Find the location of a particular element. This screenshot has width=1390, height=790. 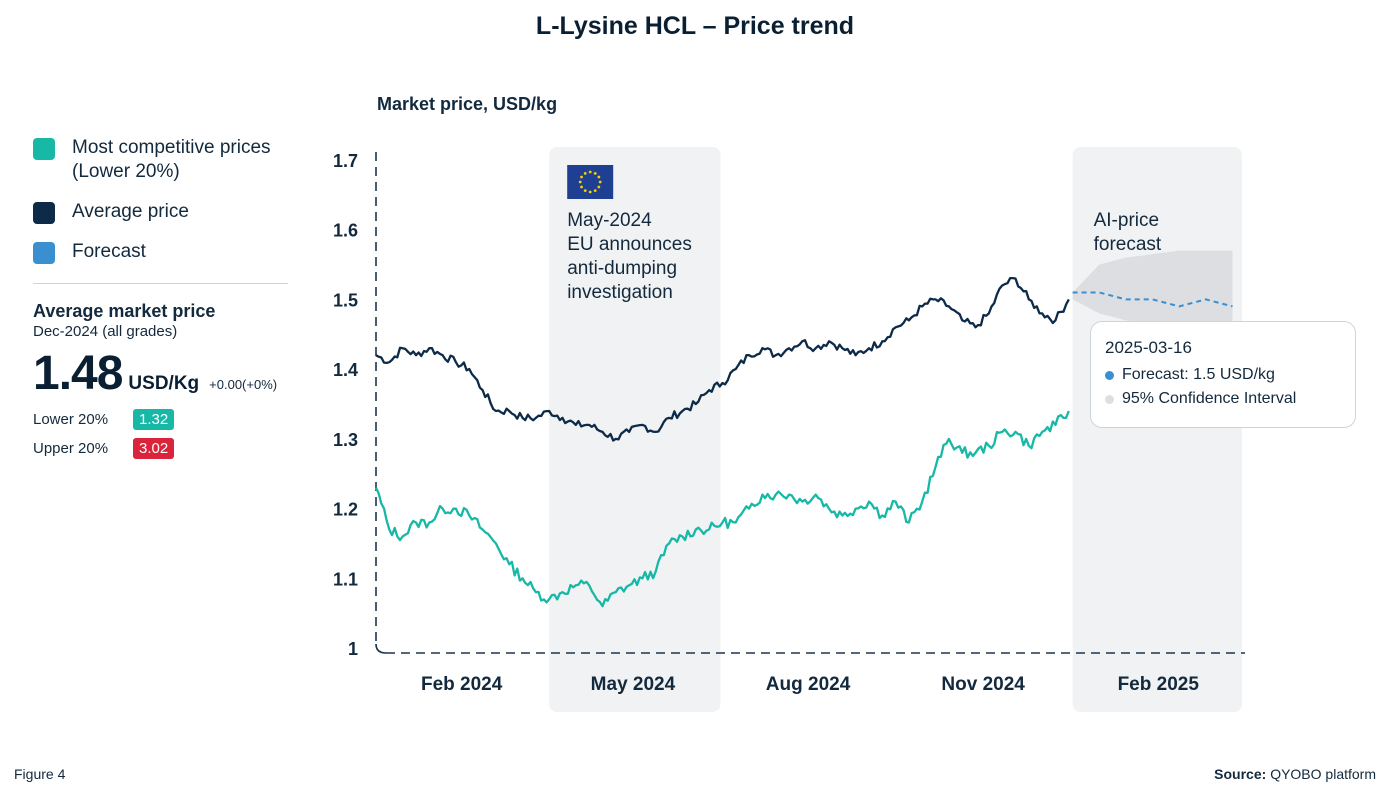

y-tick-label: 1.2 is located at coordinates (345, 510).